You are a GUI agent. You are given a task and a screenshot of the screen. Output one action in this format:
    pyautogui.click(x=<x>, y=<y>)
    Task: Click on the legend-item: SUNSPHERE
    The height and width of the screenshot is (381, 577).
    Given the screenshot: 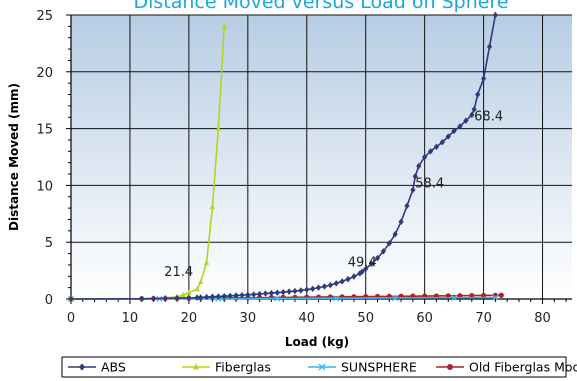 What is the action you would take?
    pyautogui.click(x=362, y=367)
    